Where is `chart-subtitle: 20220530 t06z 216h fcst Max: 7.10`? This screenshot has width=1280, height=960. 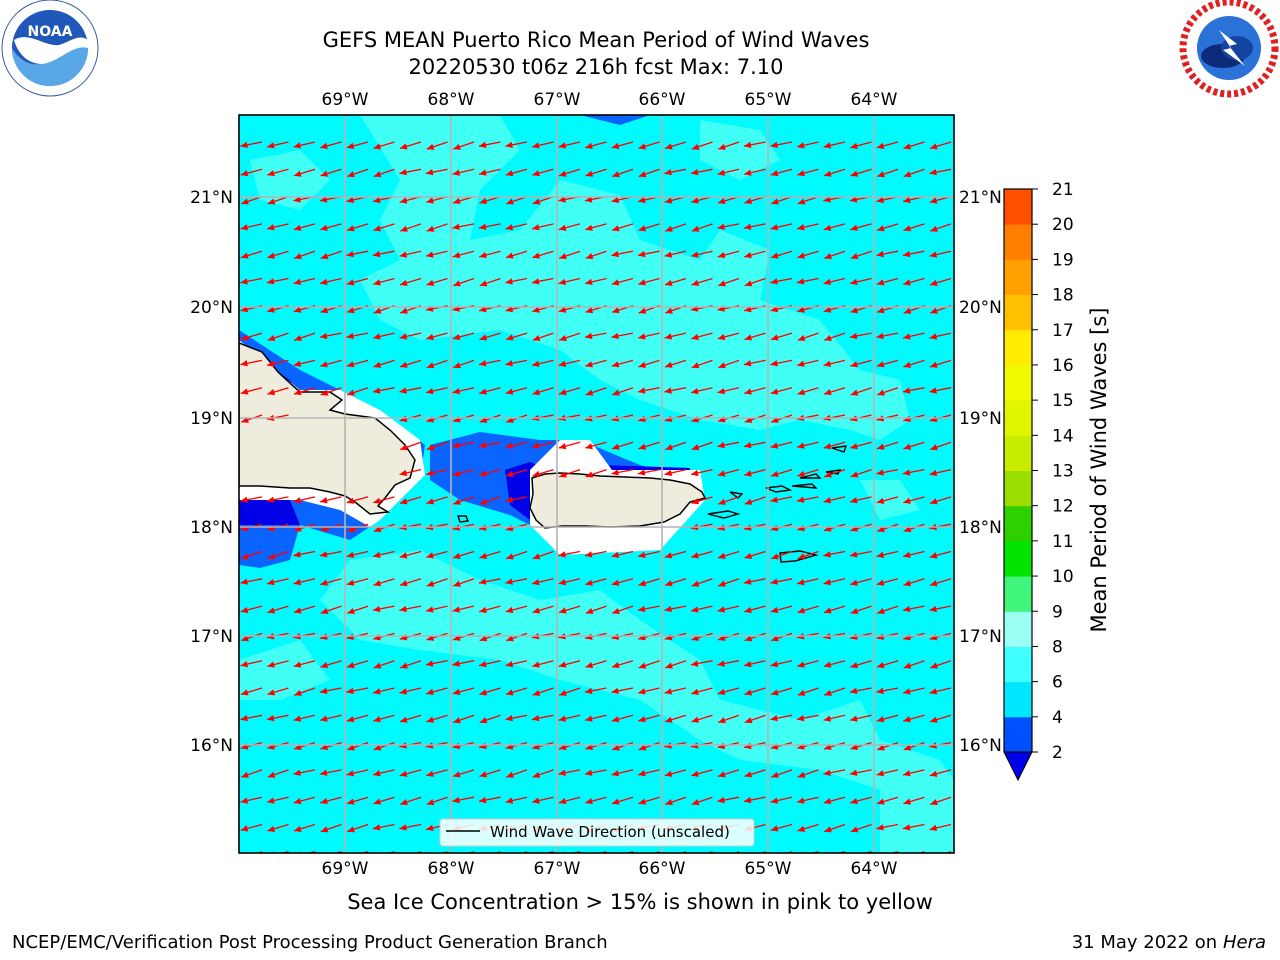 chart-subtitle: 20220530 t06z 216h fcst Max: 7.10 is located at coordinates (596, 67).